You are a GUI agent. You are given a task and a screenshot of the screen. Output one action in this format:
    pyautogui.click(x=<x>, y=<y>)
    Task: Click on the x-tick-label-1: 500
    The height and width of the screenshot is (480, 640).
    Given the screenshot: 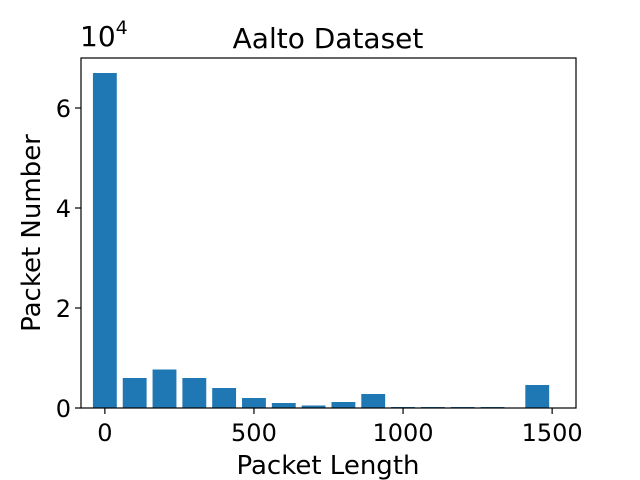 What is the action you would take?
    pyautogui.click(x=254, y=433)
    